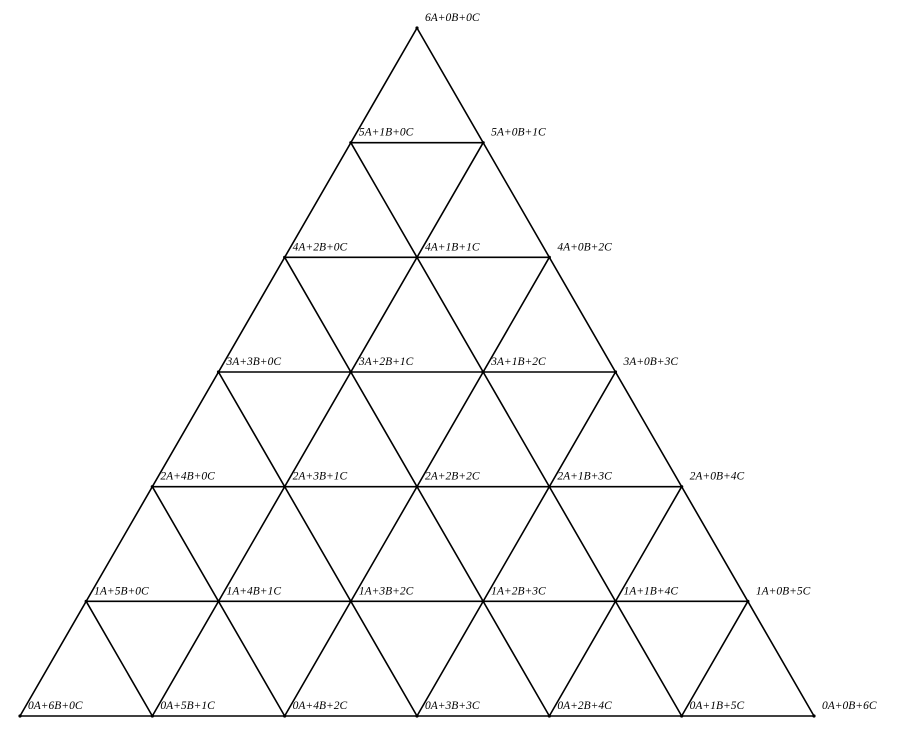 The height and width of the screenshot is (740, 902). I want to click on composition-label: 0A+5B+1C, so click(187, 706).